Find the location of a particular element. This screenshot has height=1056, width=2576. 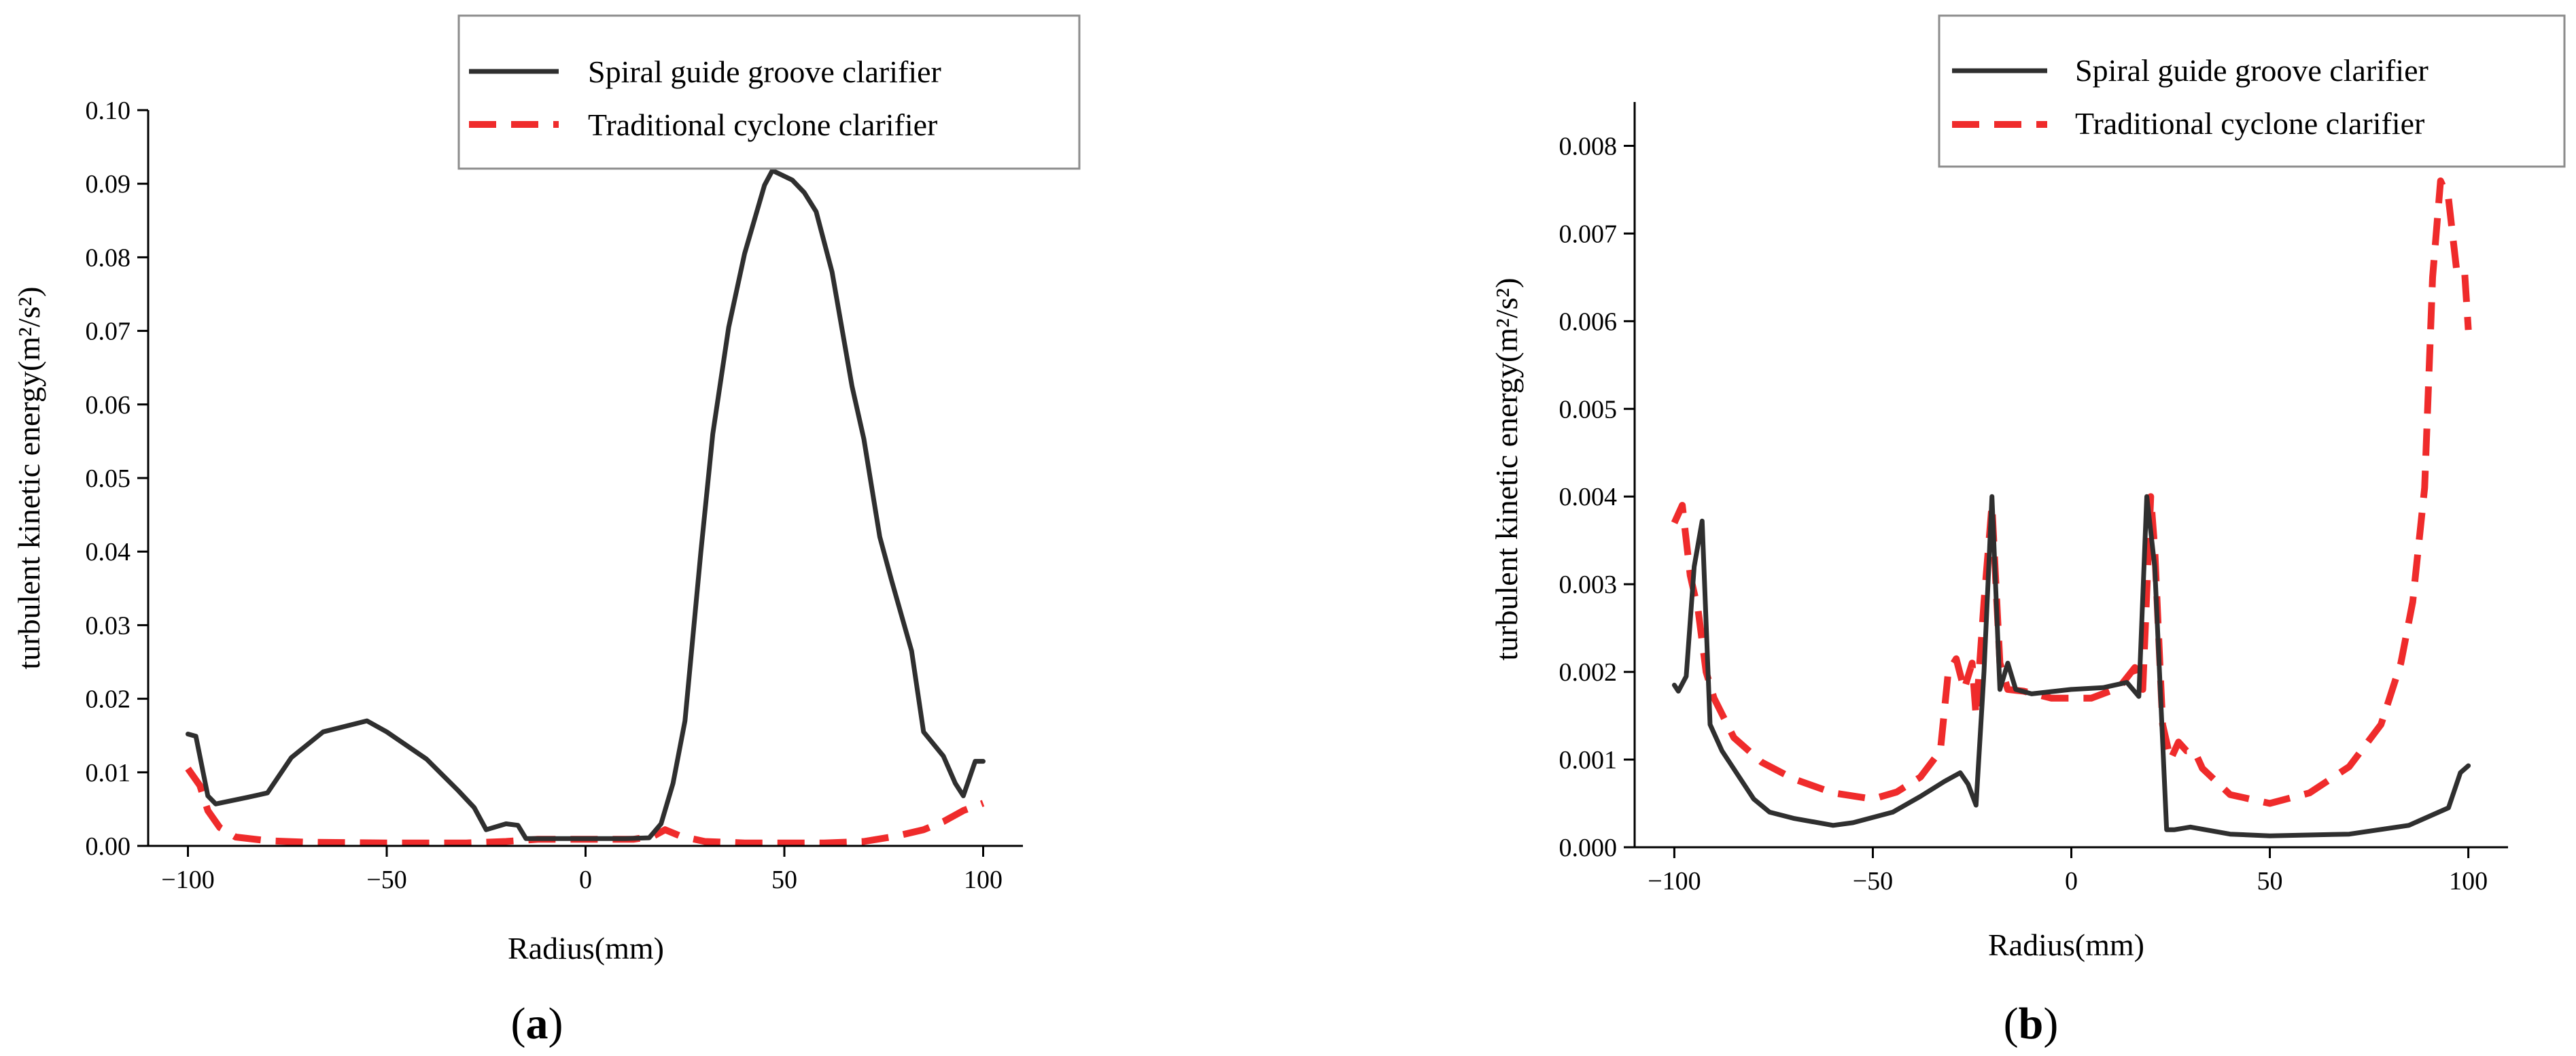

chart-a-y-tick-label: 0.10 is located at coordinates (108, 111).